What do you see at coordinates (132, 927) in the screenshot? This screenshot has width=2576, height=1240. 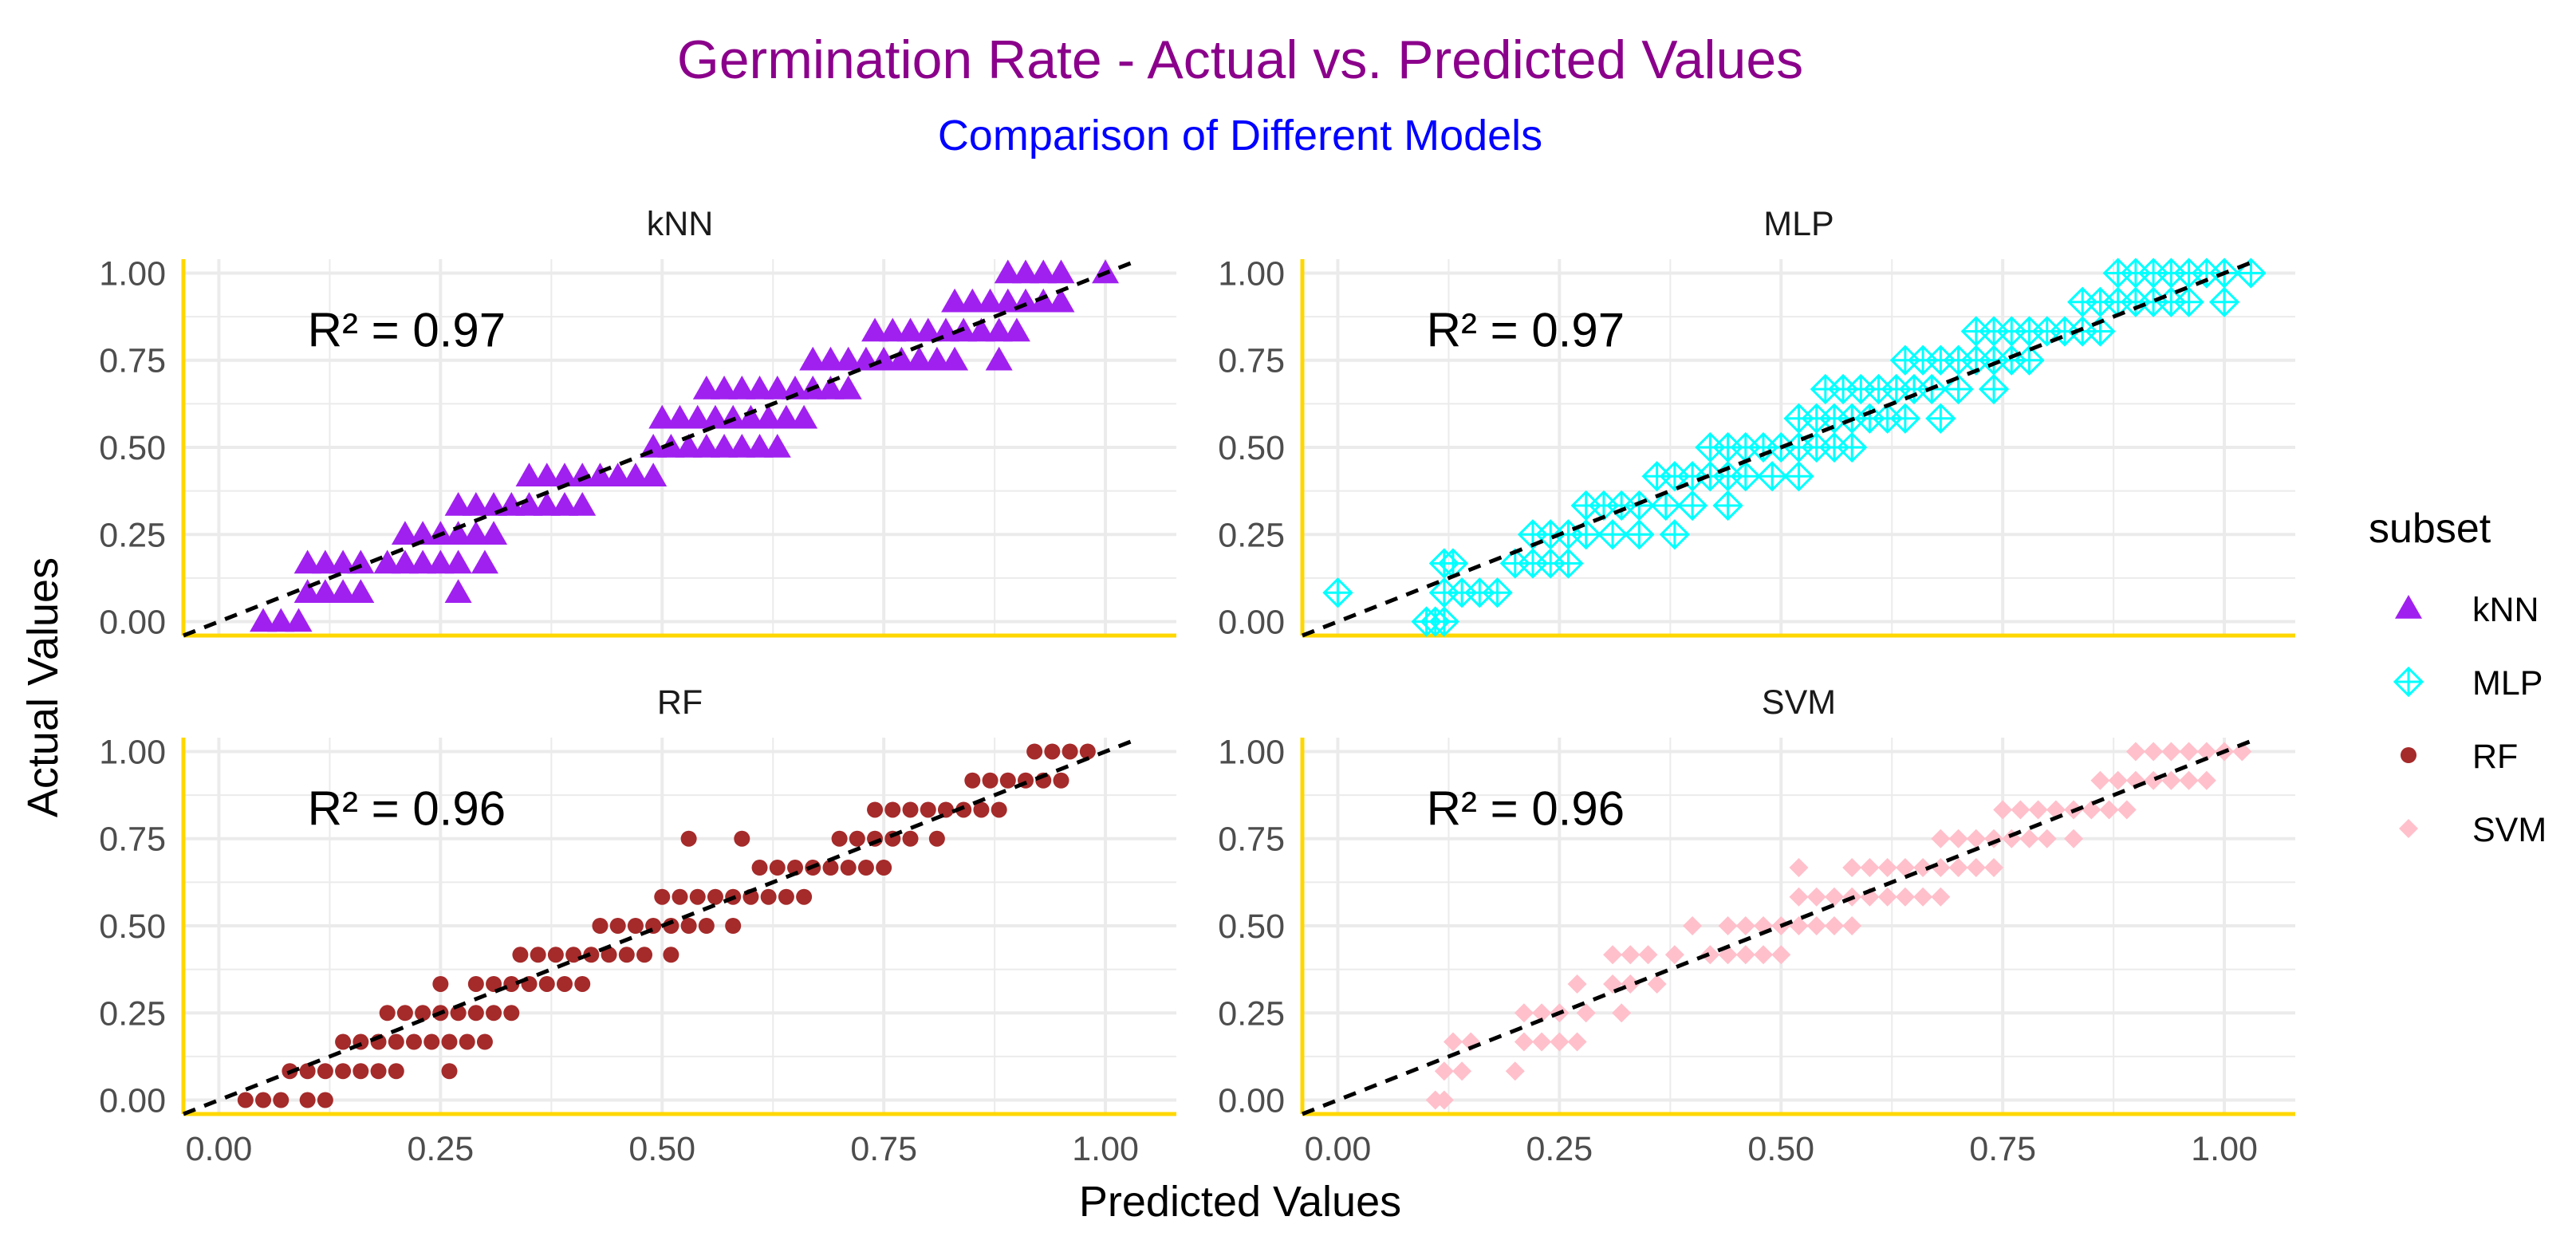 I see `y-tick-label: 0.50` at bounding box center [132, 927].